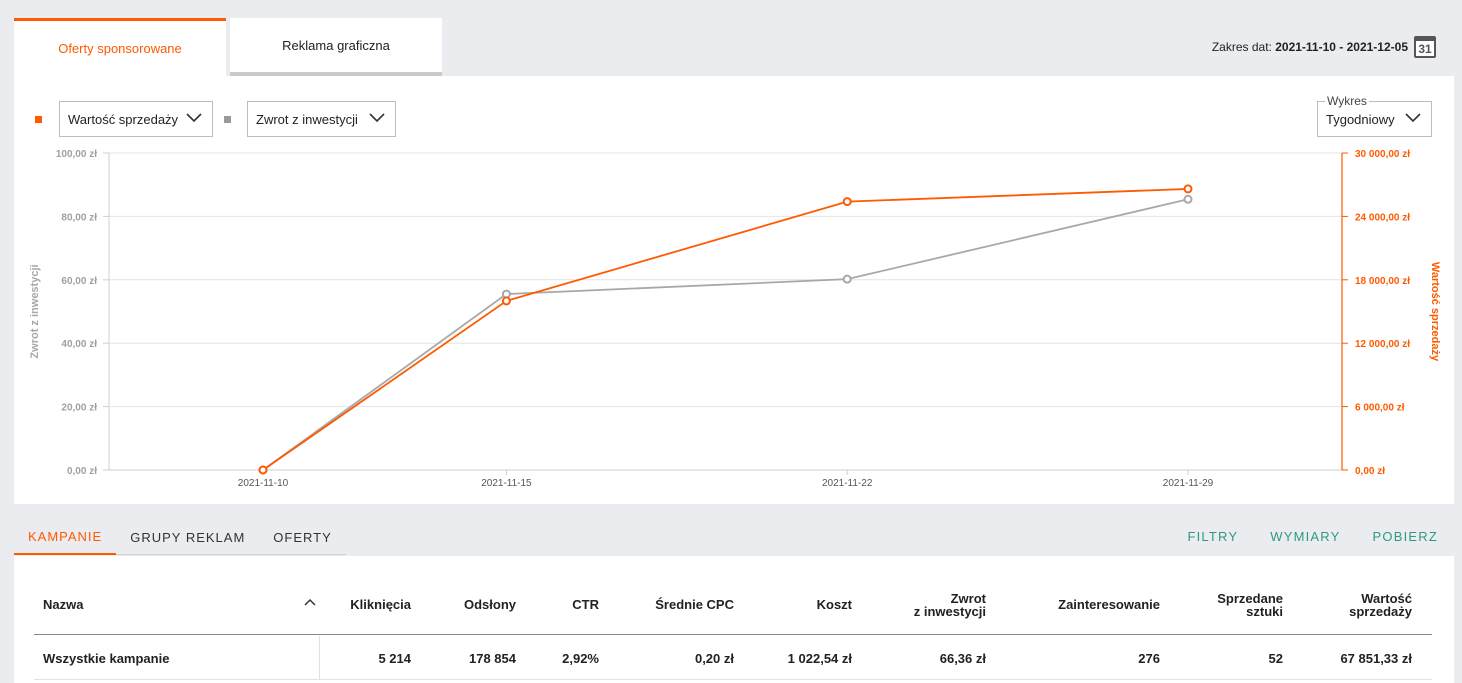 This screenshot has width=1462, height=683. Describe the element at coordinates (65, 537) in the screenshot. I see `tab-campaigns: KAMPANIE` at that location.